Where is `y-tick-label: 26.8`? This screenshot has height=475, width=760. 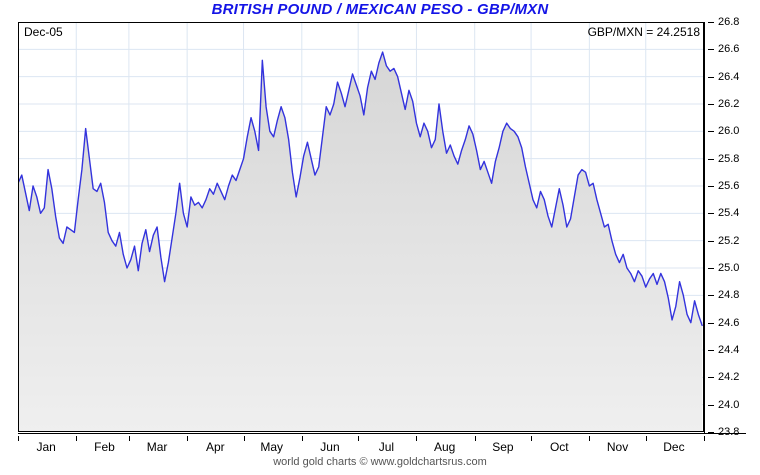
y-tick-label: 26.8 is located at coordinates (729, 22).